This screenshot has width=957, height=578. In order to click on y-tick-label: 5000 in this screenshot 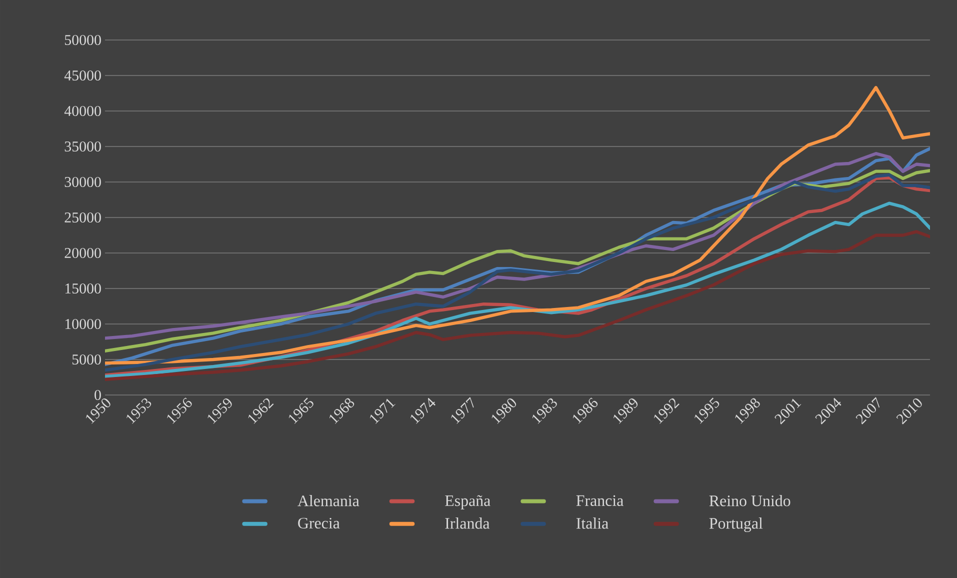, I will do `click(86, 359)`.